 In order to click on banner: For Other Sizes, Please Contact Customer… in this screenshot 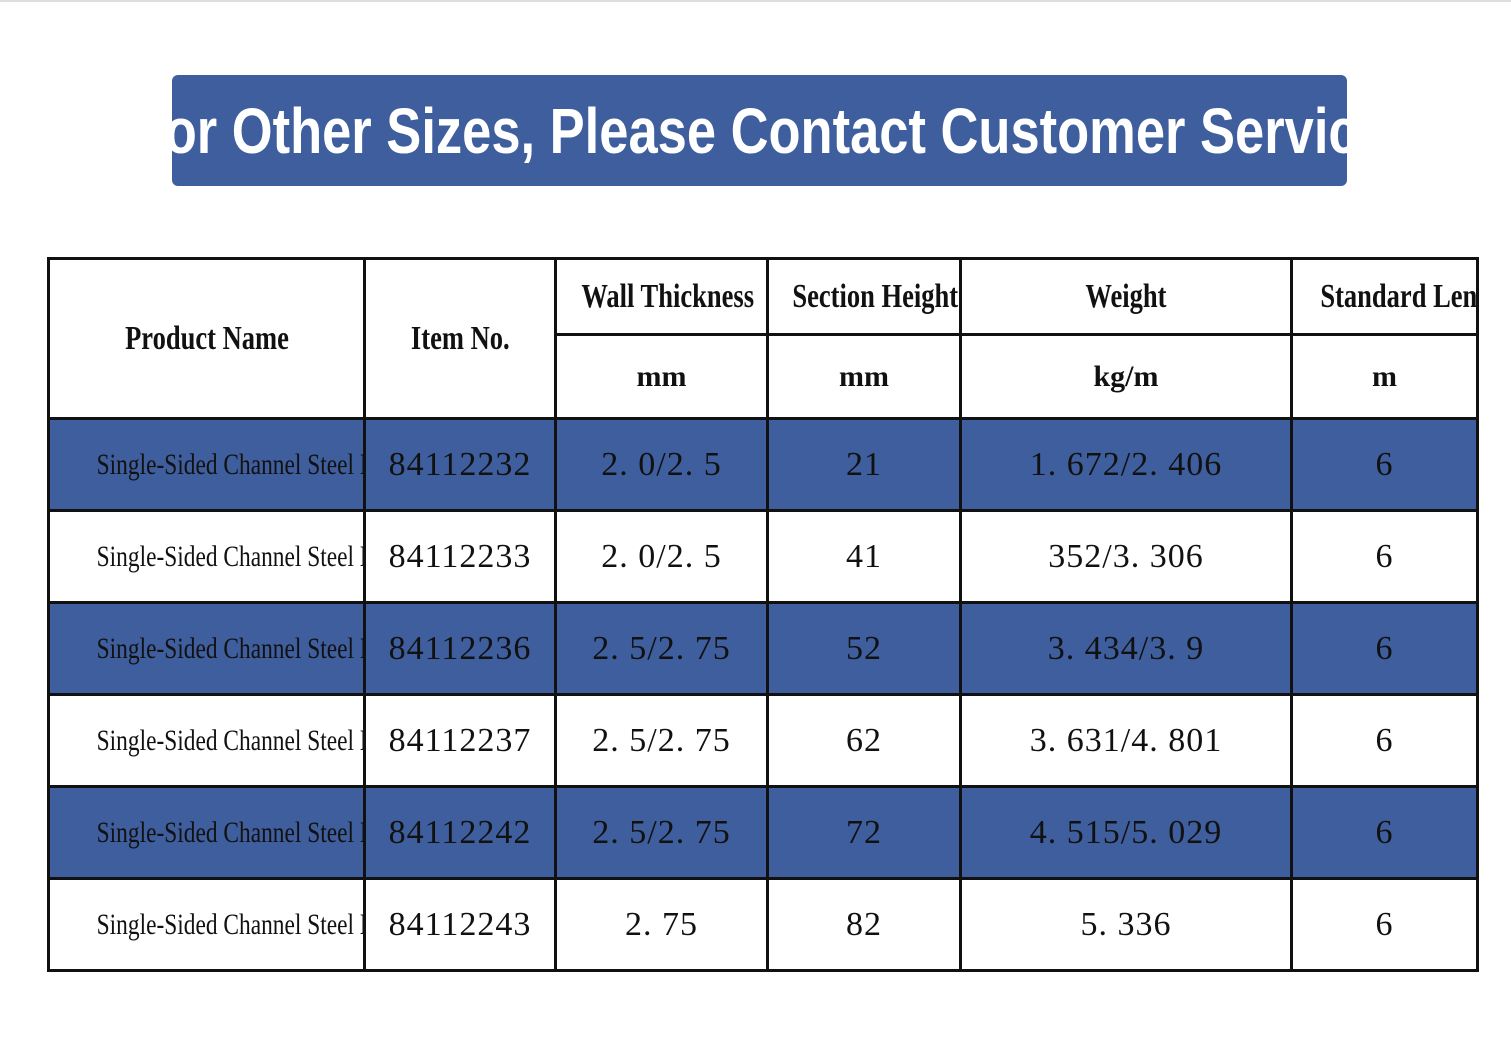, I will do `click(759, 130)`.